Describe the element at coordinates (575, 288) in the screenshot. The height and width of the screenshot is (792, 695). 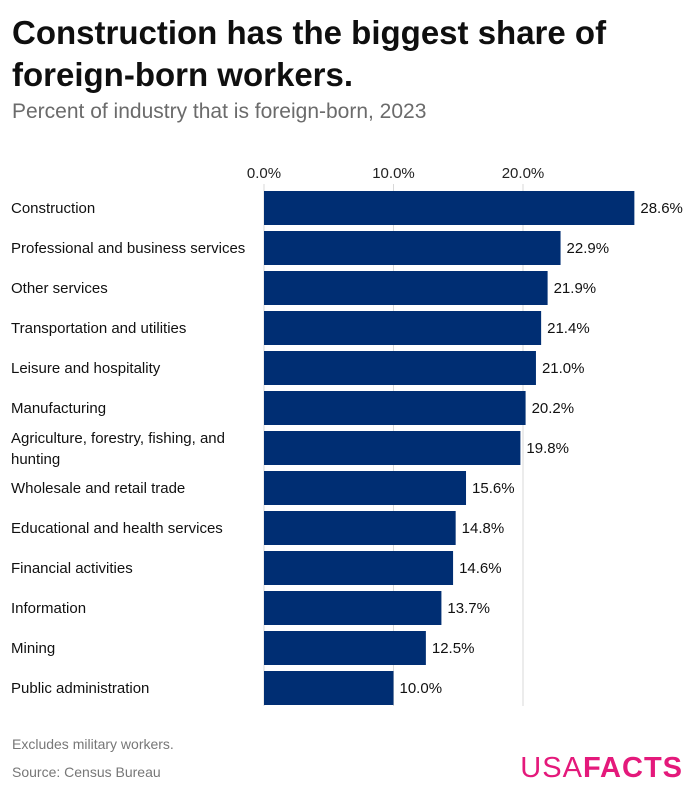
I see `value-label: 21.9%` at that location.